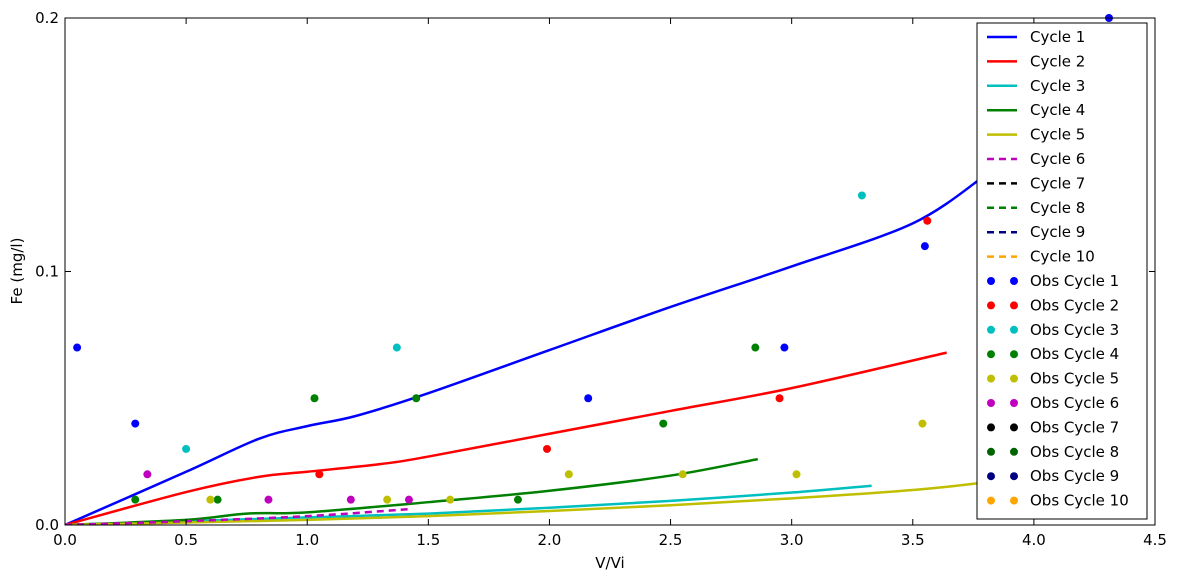 This screenshot has height=580, width=1178. I want to click on y-tick-label: 0.1, so click(47, 272).